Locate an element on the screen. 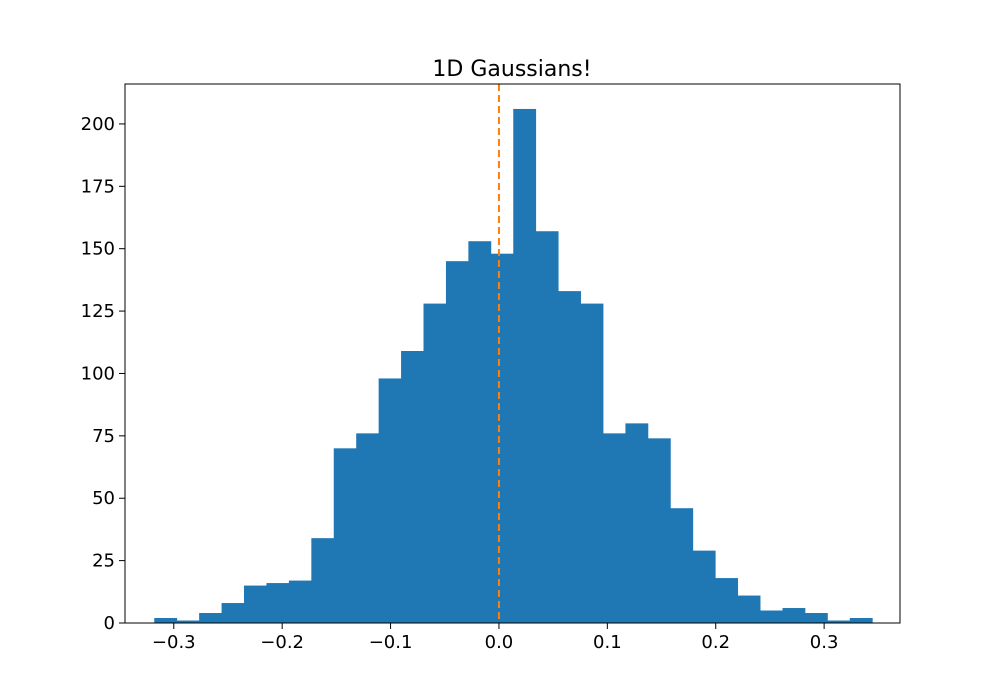 The width and height of the screenshot is (1000, 700). x-tick-label: −0.3 is located at coordinates (174, 642).